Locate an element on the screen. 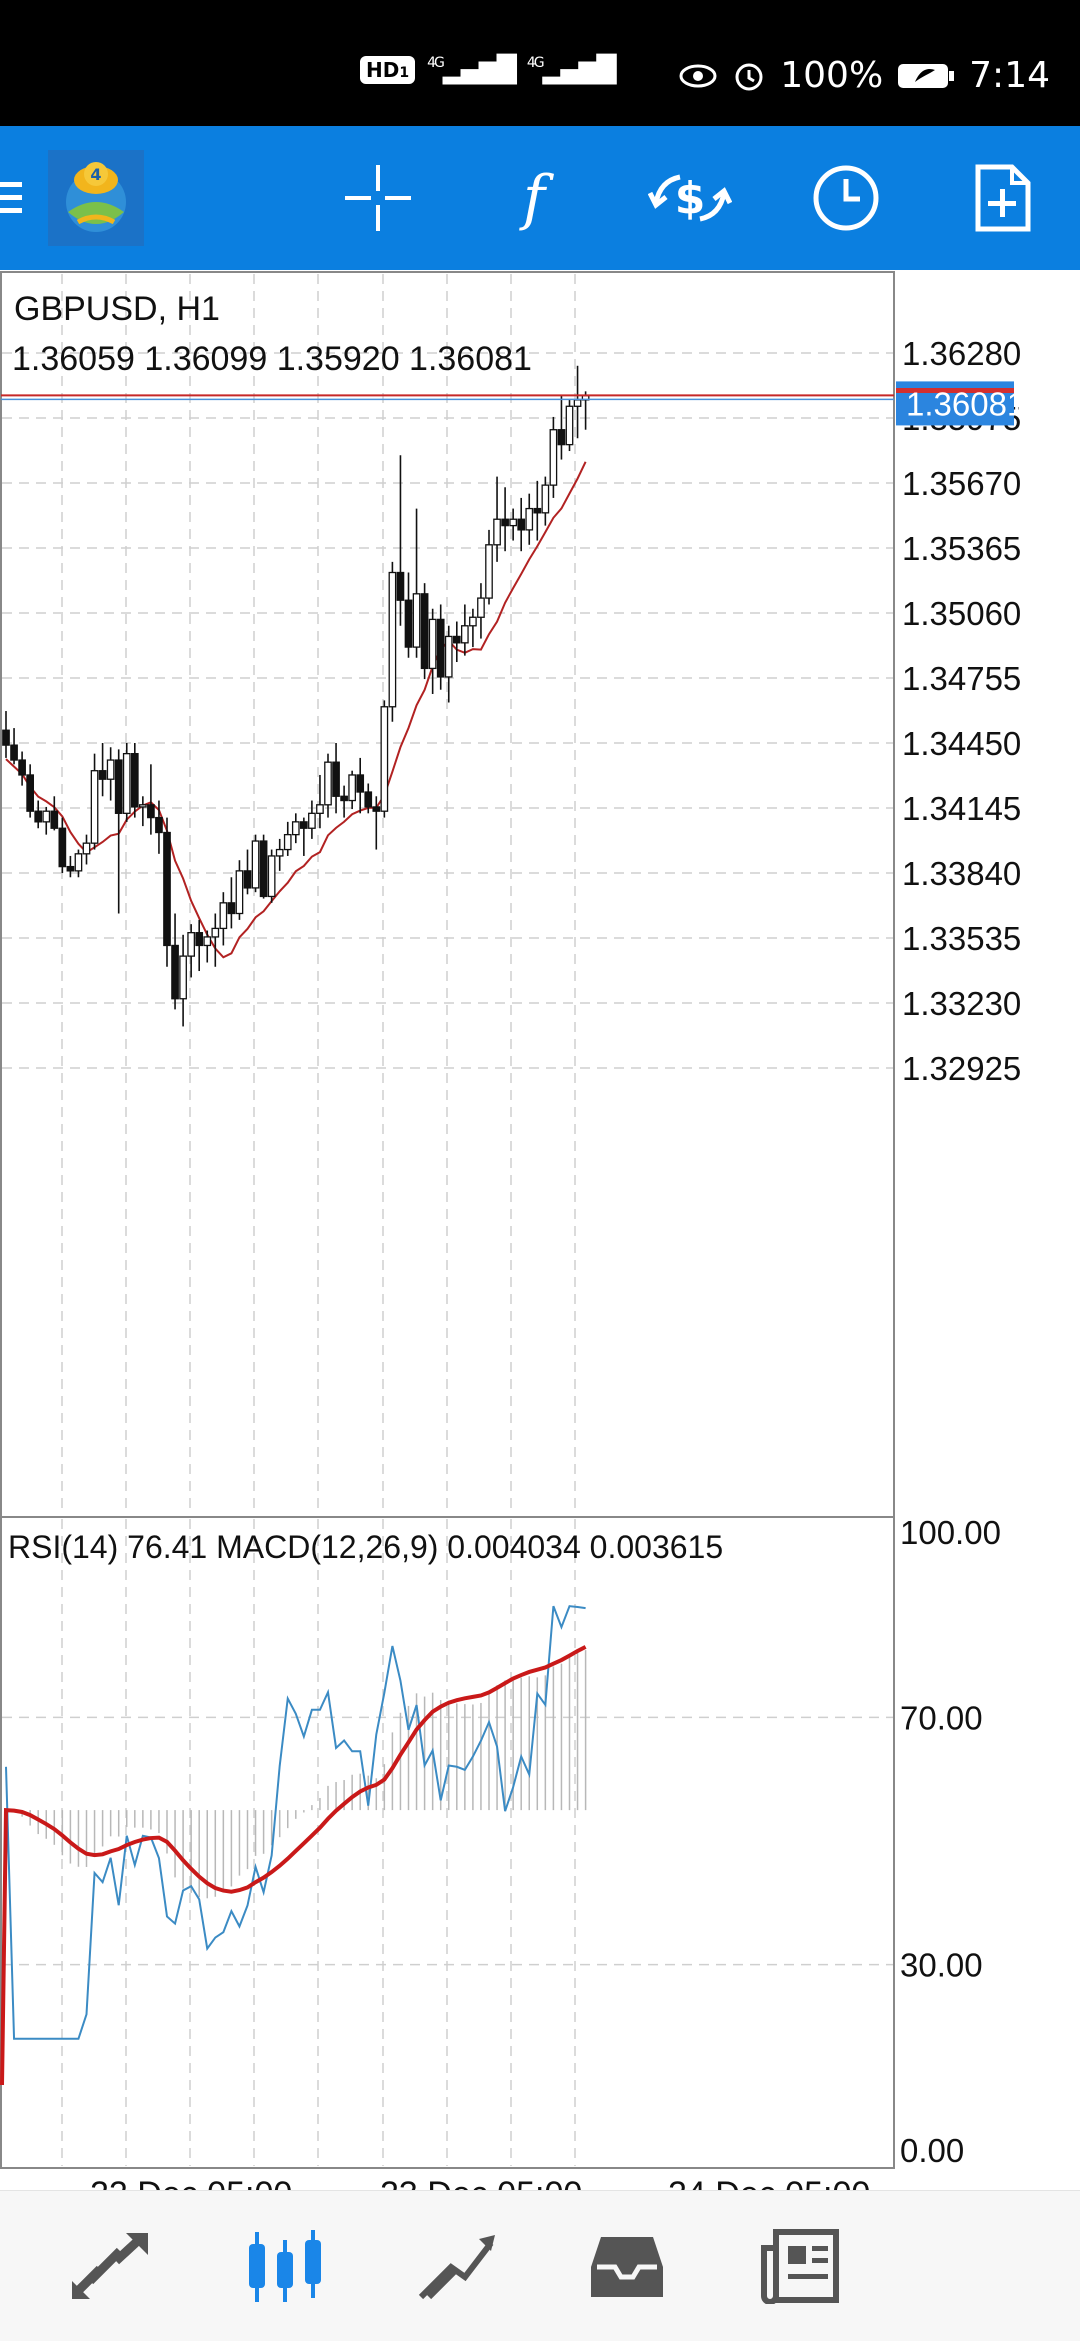  svg-text: 4 is located at coordinates (95, 174).